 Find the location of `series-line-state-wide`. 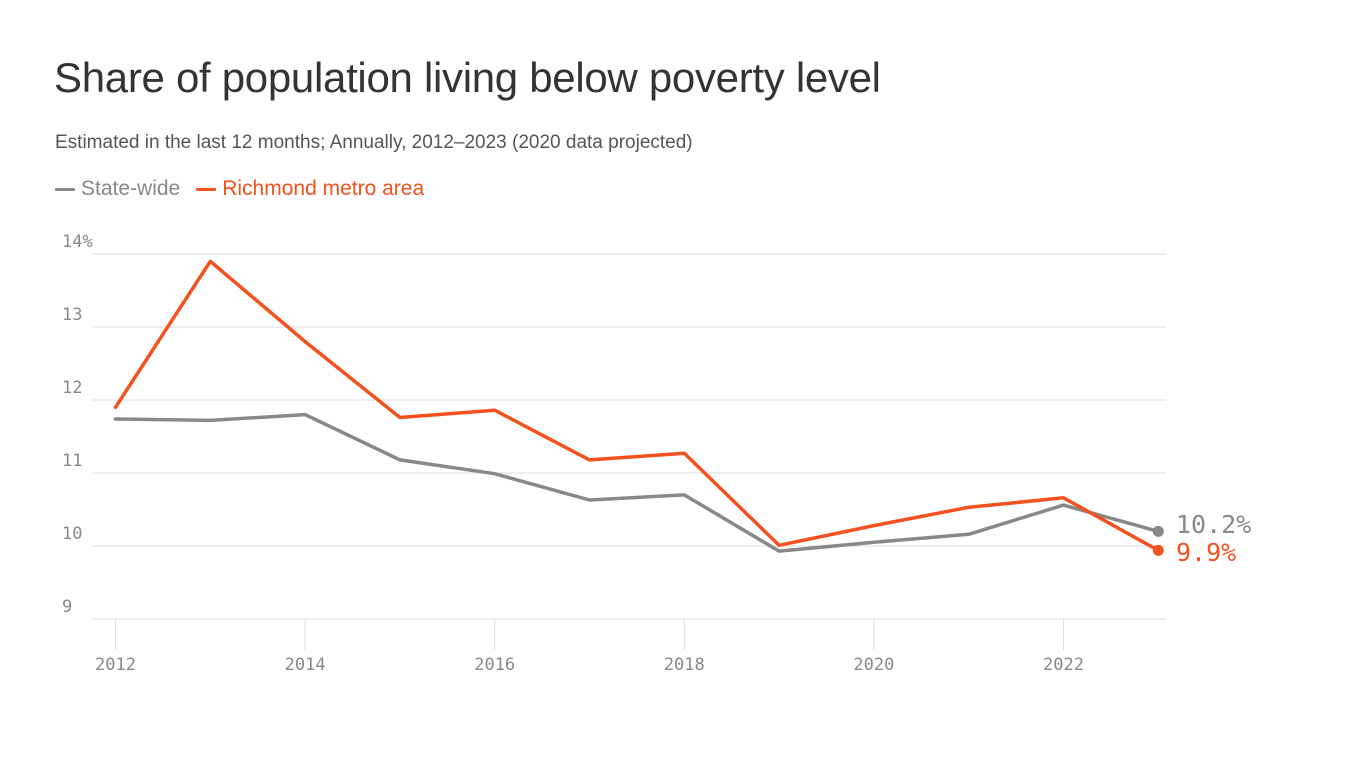

series-line-state-wide is located at coordinates (637, 482).